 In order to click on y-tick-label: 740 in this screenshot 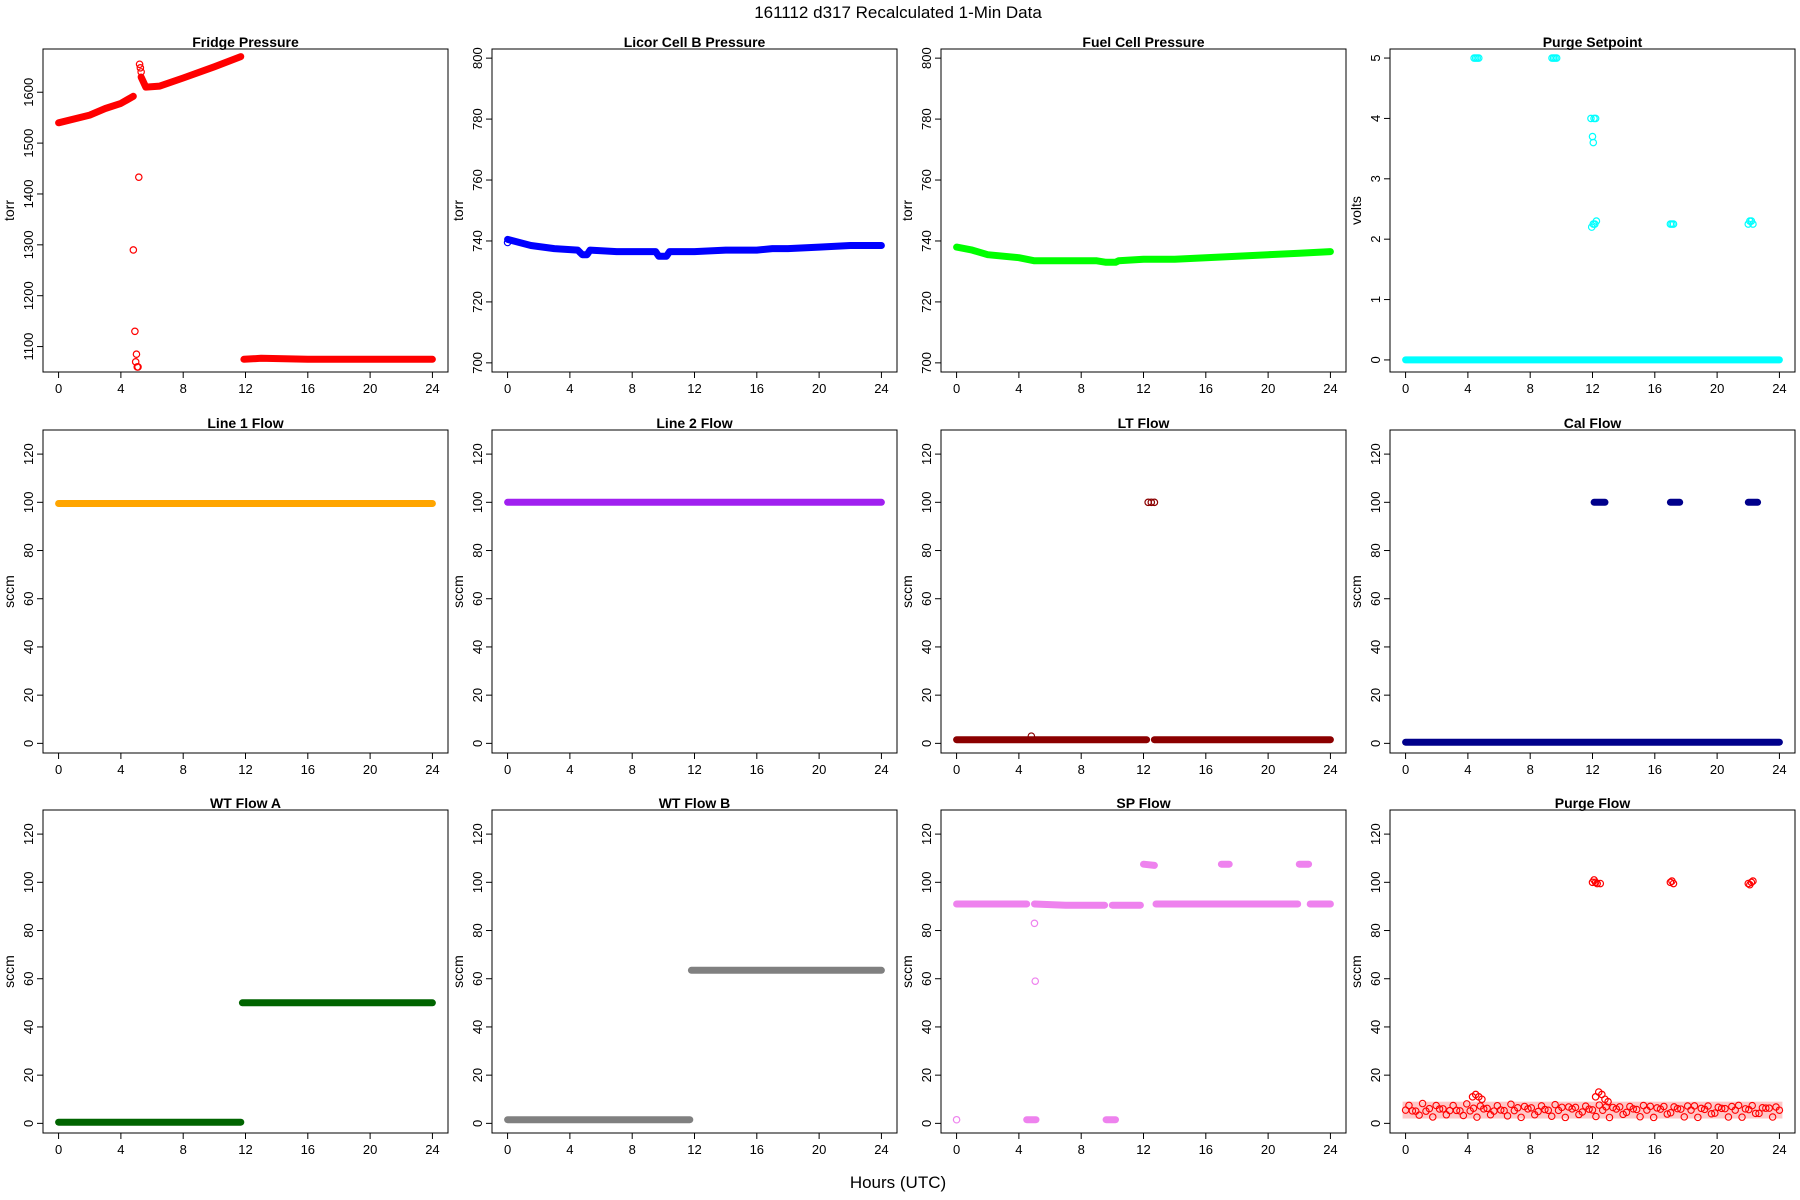, I will do `click(477, 241)`.